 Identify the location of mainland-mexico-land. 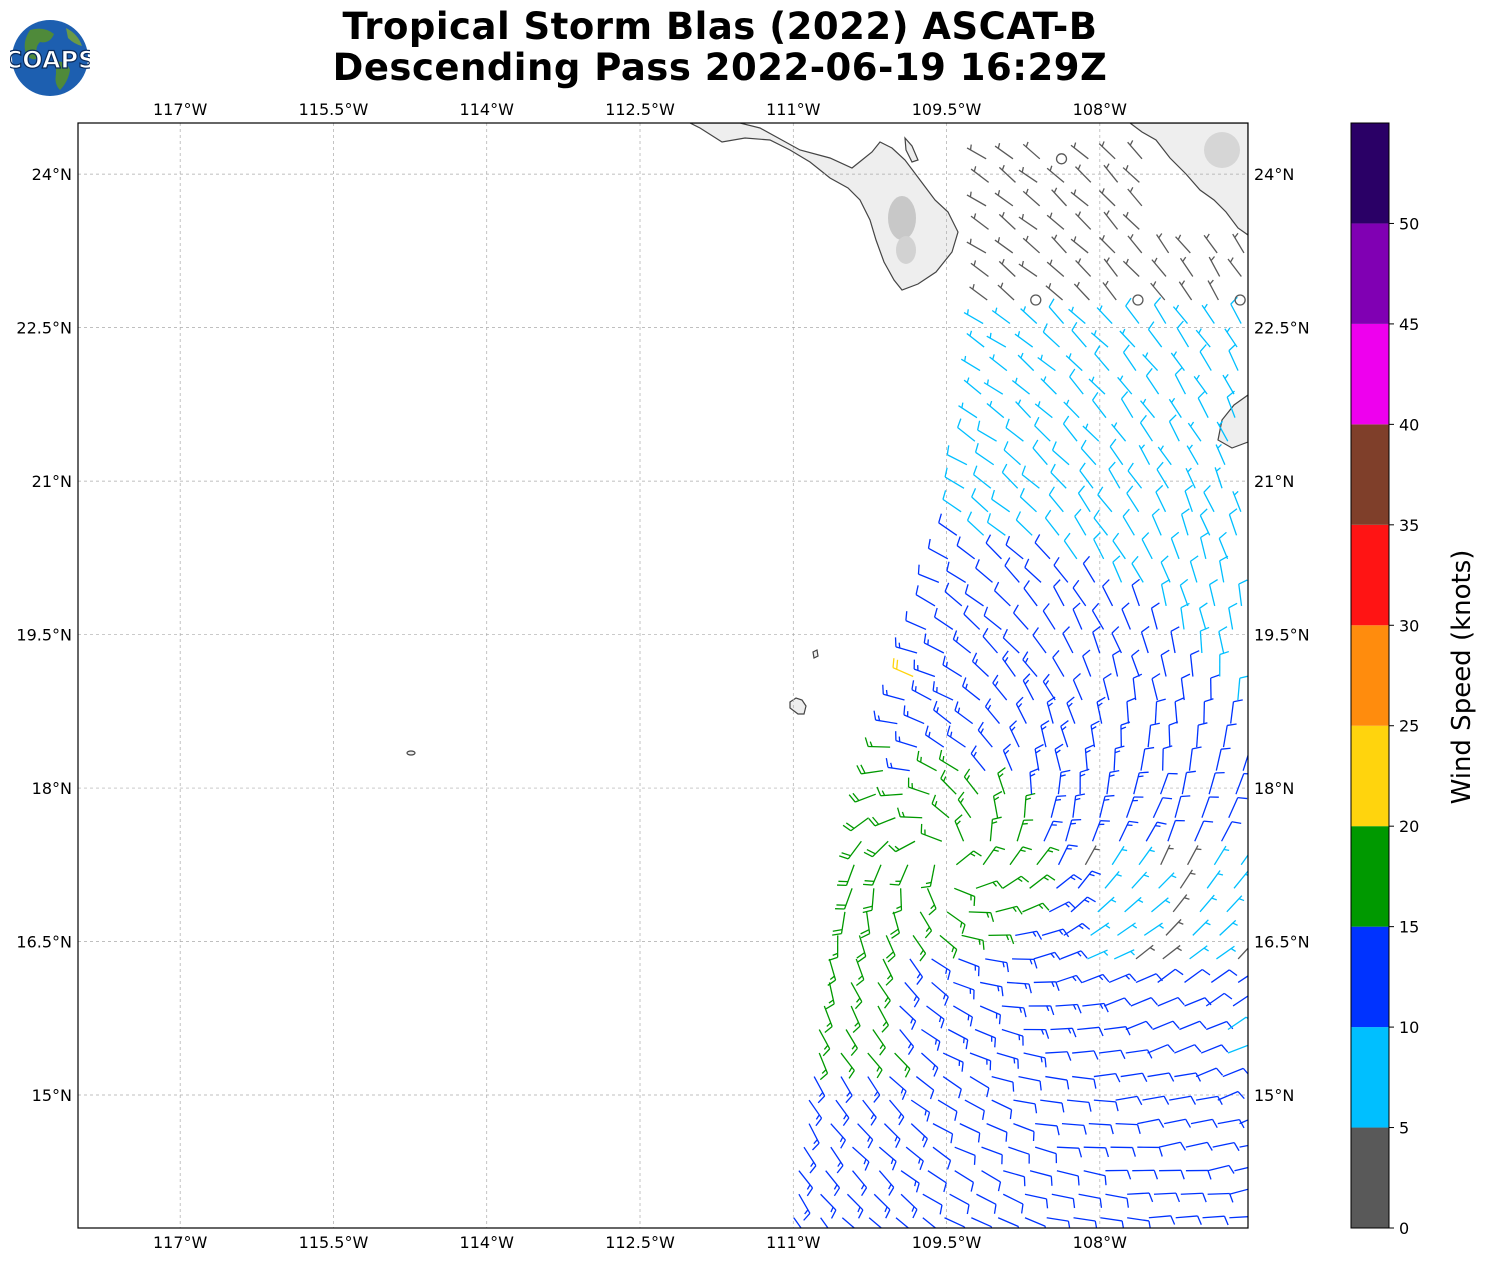
(1232, 421).